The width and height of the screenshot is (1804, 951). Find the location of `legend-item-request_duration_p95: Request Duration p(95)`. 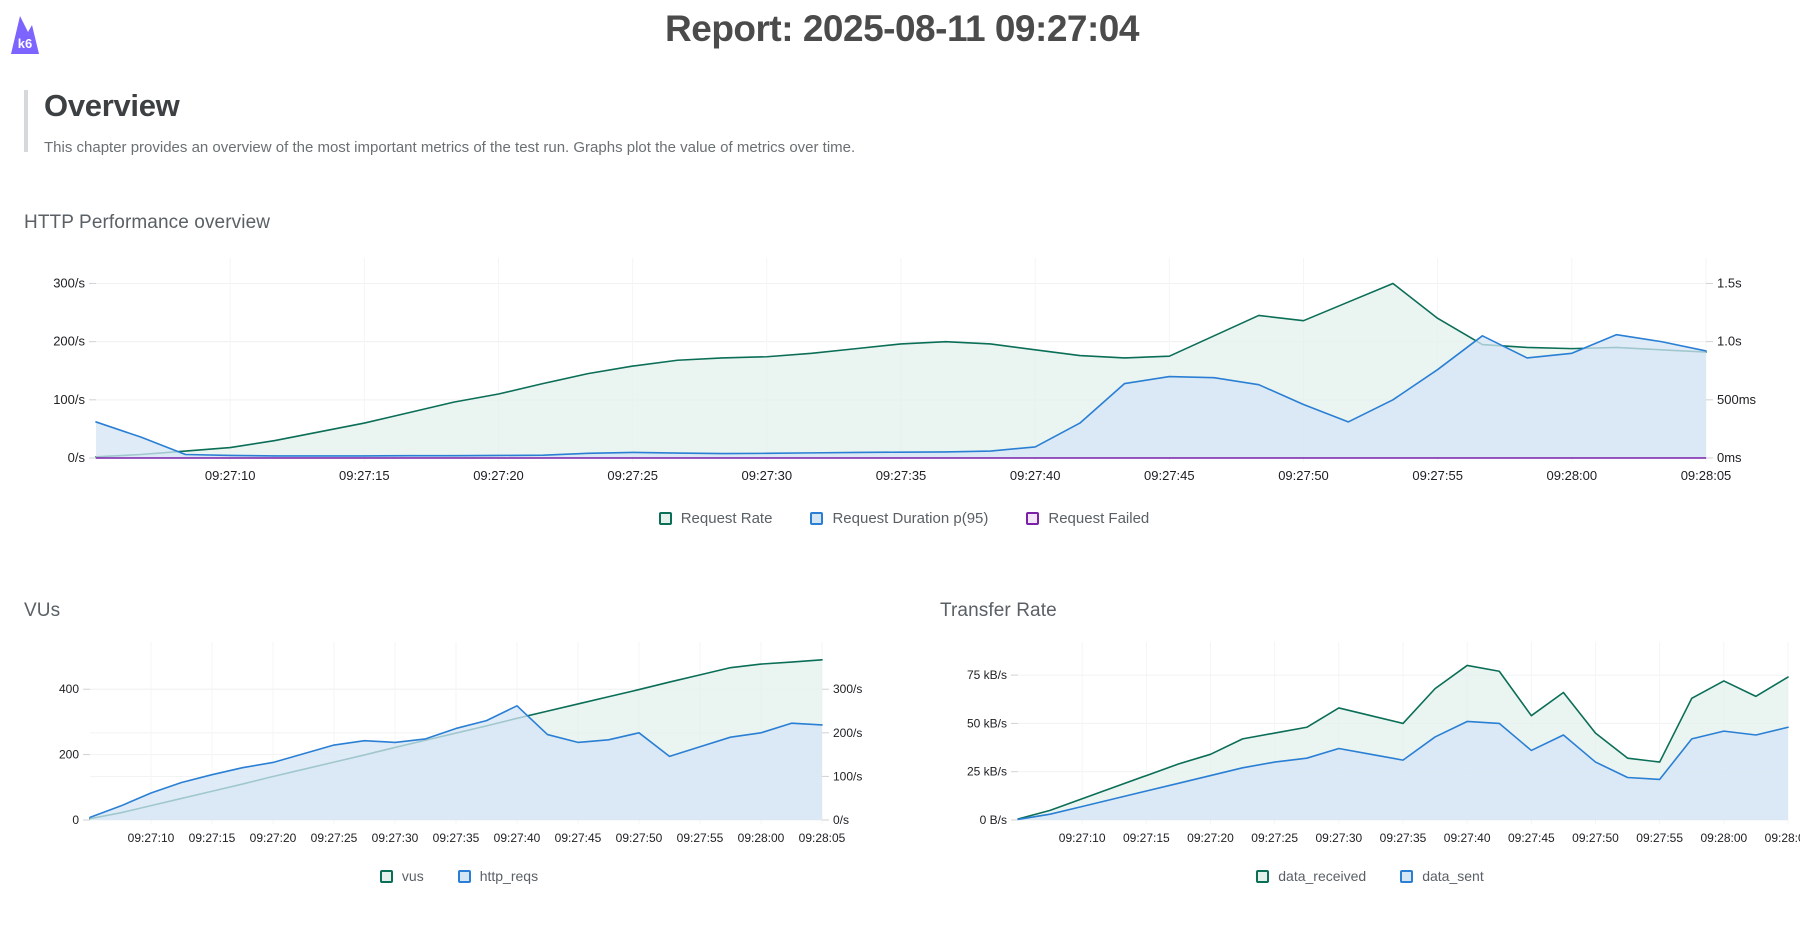

legend-item-request_duration_p95: Request Duration p(95) is located at coordinates (899, 518).